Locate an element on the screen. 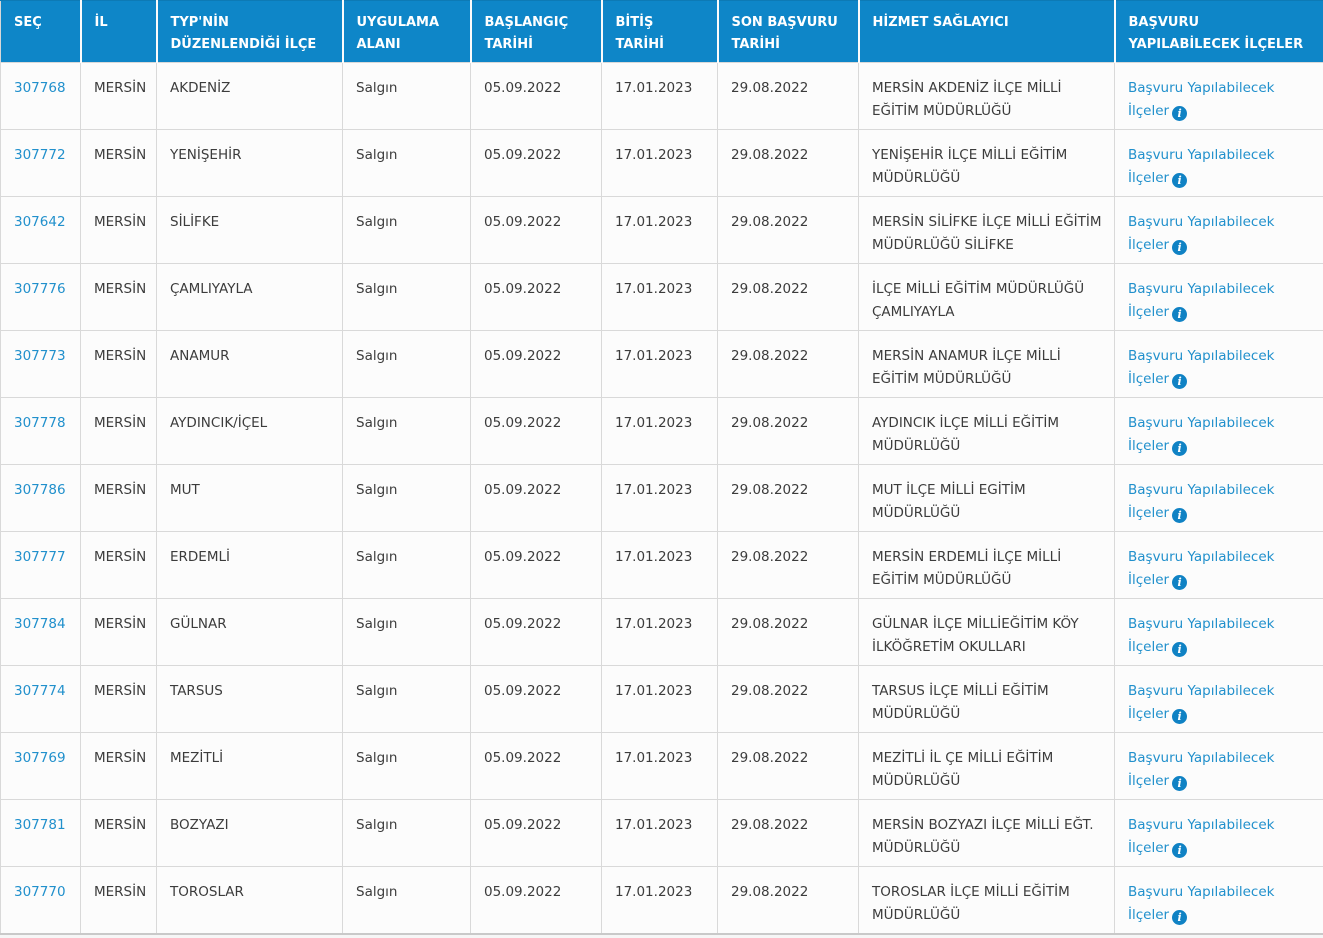 This screenshot has width=1323, height=938. hizmet-saglayici-cell: TOROSLAR İLÇE MİLLİ EĞİTİM MÜDÜRLÜĞÜ is located at coordinates (986, 900).